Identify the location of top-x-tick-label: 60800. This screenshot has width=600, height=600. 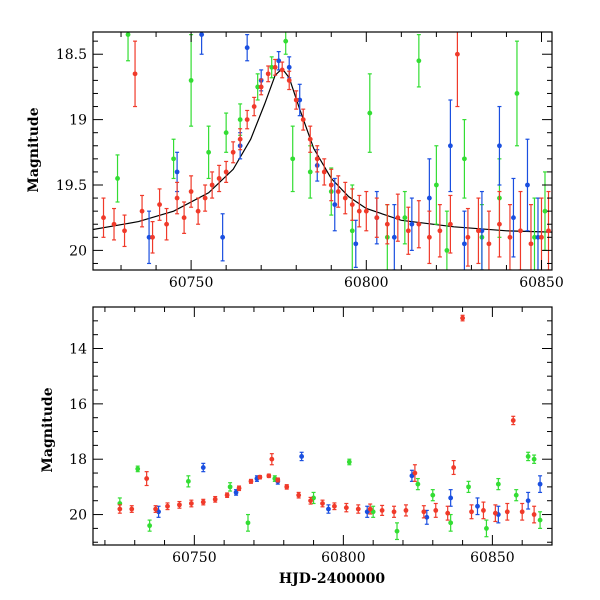
(366, 283).